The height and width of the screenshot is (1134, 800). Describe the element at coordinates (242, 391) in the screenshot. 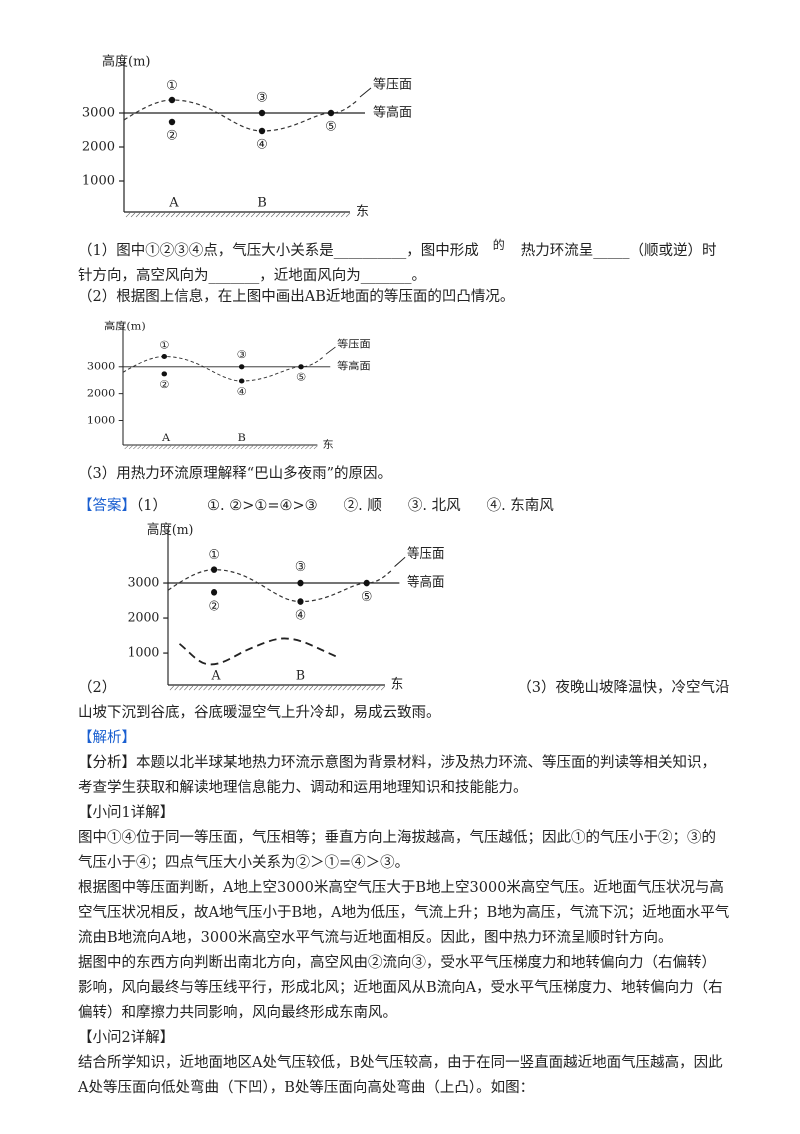

I see `point-label: ④` at that location.